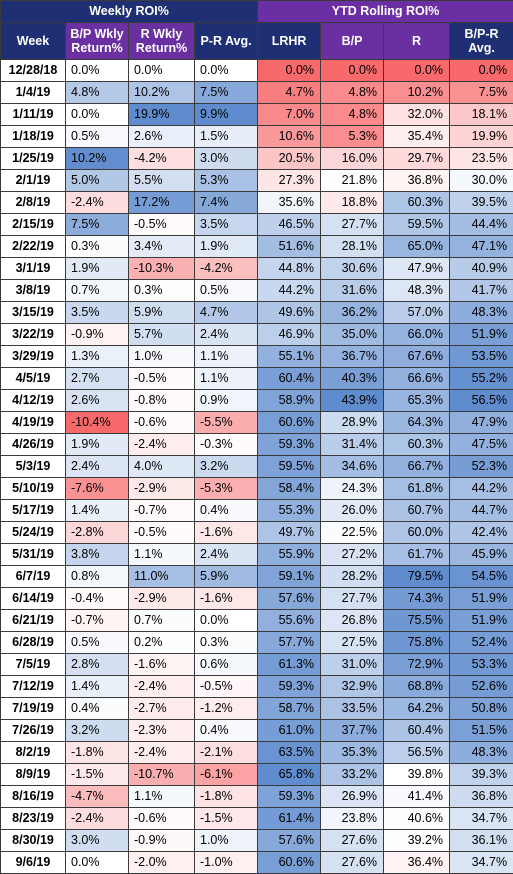 The image size is (513, 874). I want to click on cell-r-wkly: 3.4%, so click(162, 247).